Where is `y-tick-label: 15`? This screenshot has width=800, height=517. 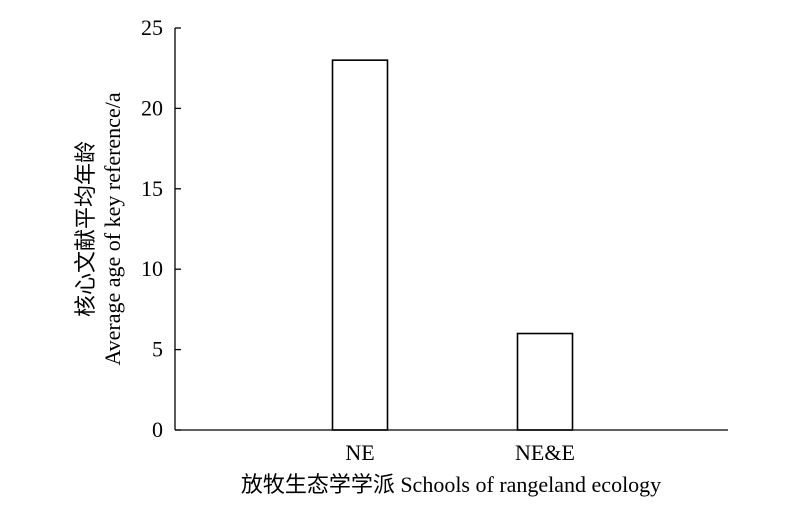
y-tick-label: 15 is located at coordinates (152, 188).